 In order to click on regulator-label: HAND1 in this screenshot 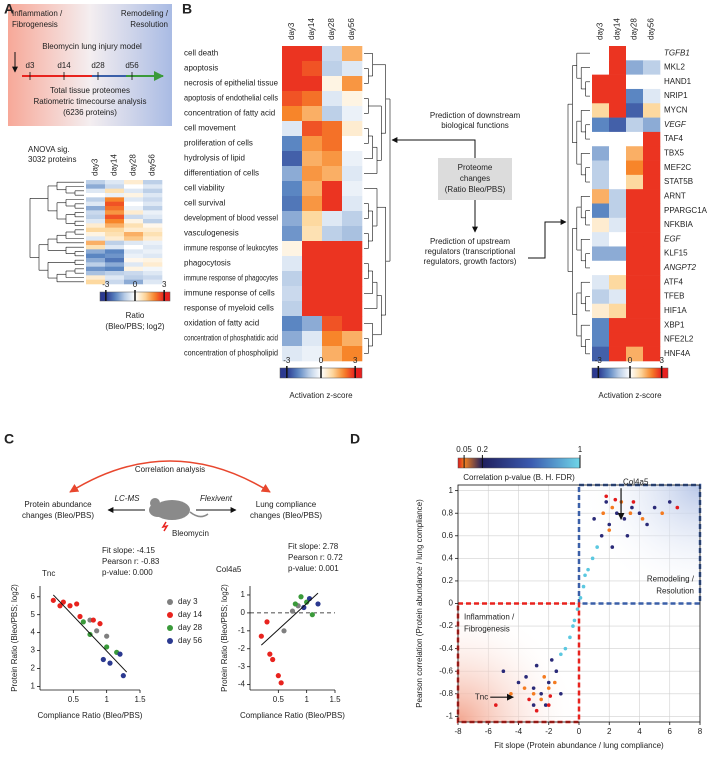, I will do `click(678, 81)`.